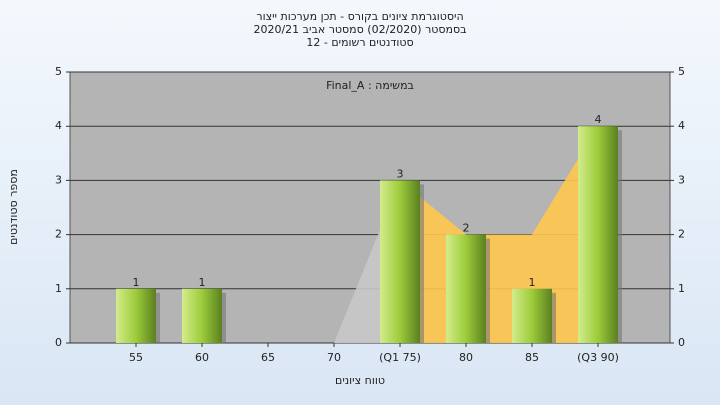 The width and height of the screenshot is (720, 409). What do you see at coordinates (466, 357) in the screenshot?
I see `x-tick-label: 80` at bounding box center [466, 357].